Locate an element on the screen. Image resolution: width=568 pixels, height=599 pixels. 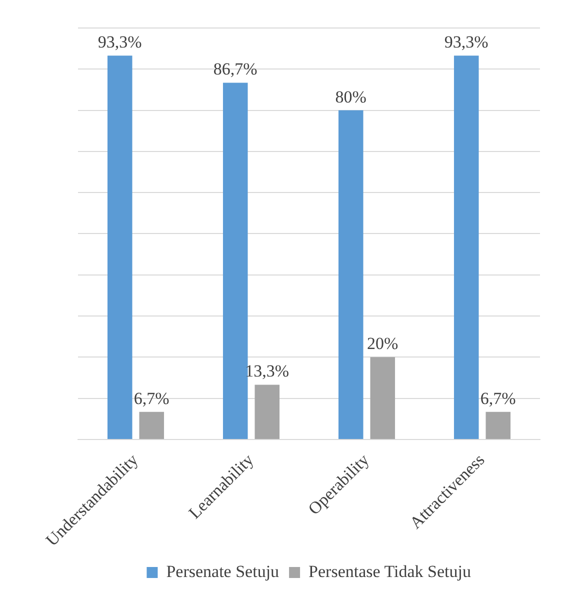
legend-label: Persenate Setuju is located at coordinates (223, 571).